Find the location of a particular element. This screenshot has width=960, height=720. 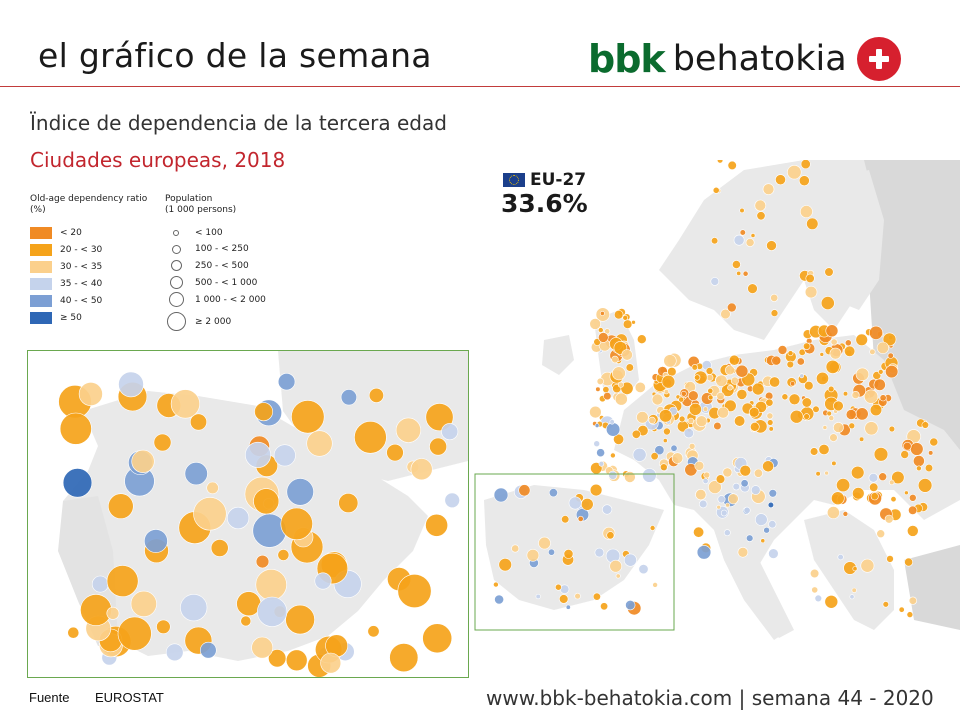

legend-ratio-row: < 20 is located at coordinates (56, 233).